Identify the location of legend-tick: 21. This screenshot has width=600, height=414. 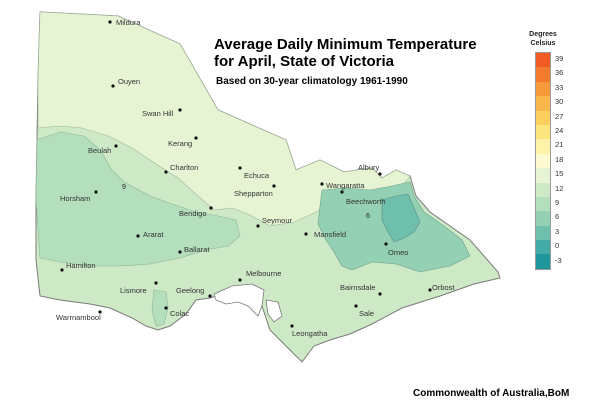
(559, 145).